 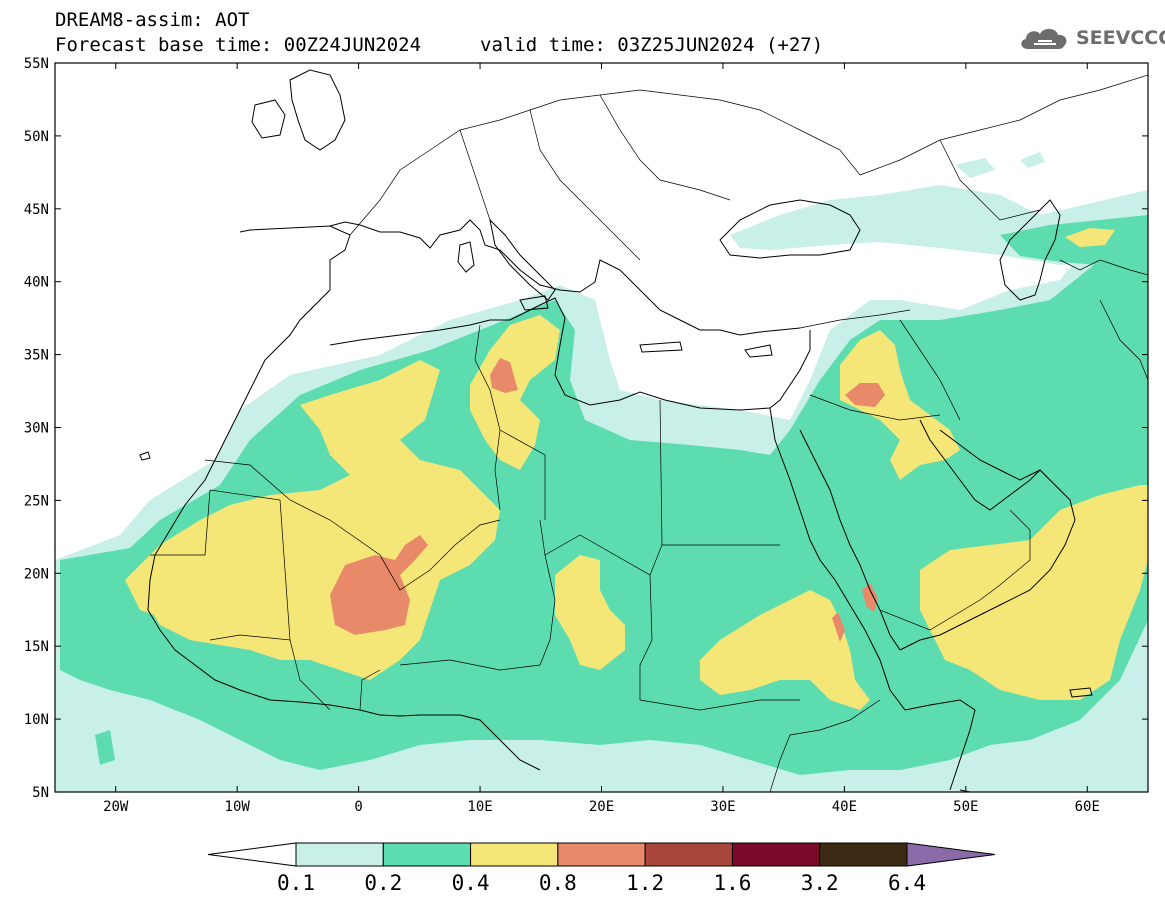 What do you see at coordinates (145, 456) in the screenshot?
I see `coast-canaries` at bounding box center [145, 456].